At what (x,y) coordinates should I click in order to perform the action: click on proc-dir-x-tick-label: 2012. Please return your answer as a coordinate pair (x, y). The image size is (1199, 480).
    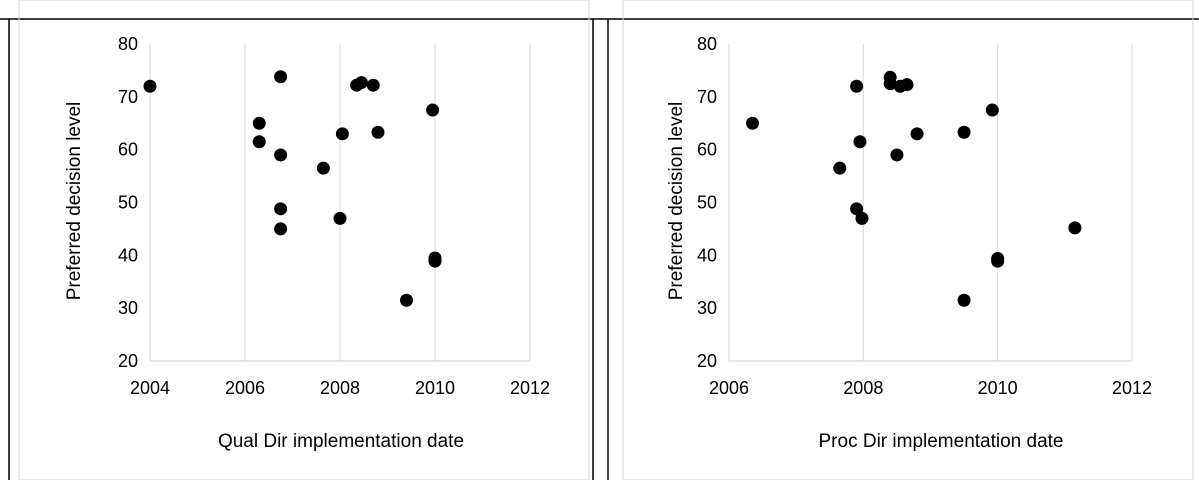
    Looking at the image, I should click on (1132, 388).